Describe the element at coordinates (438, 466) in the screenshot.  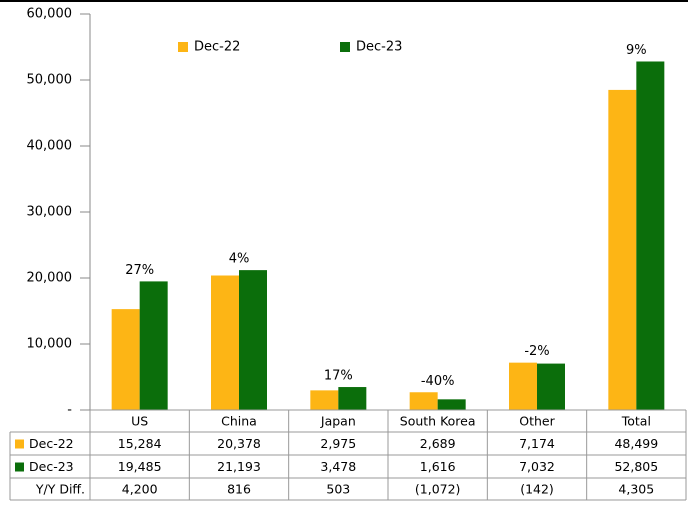
I see `table-cell: 1,616` at that location.